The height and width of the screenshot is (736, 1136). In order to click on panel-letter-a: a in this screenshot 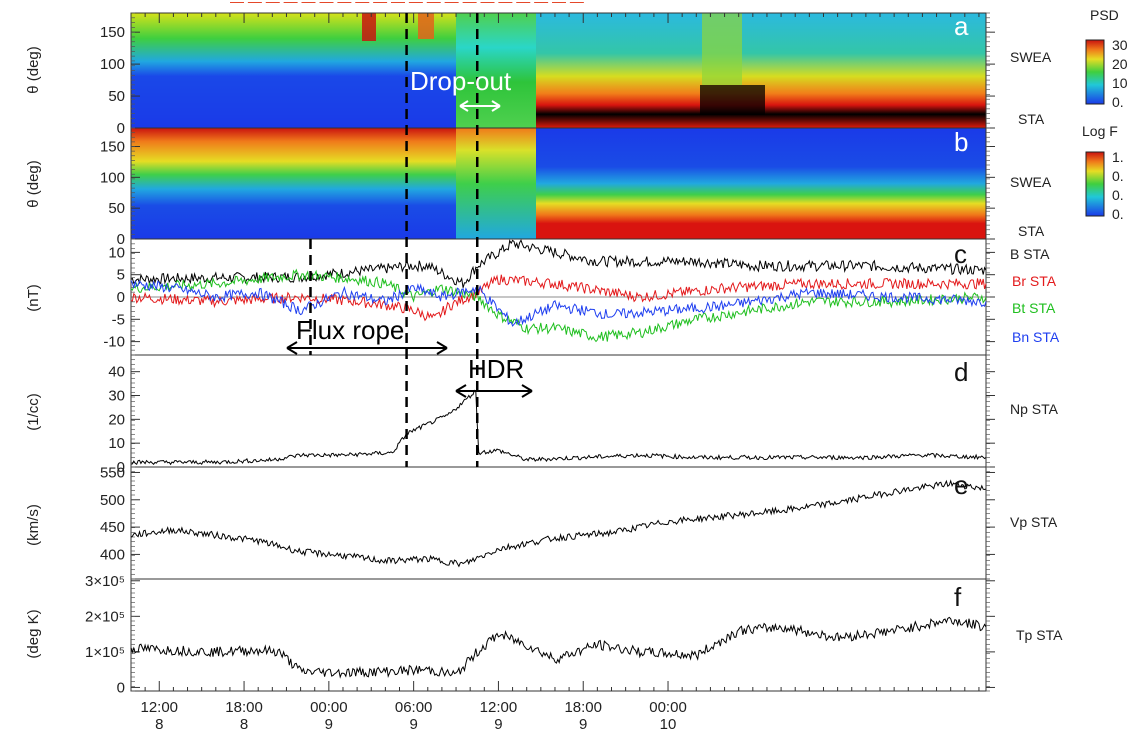, I will do `click(961, 26)`.